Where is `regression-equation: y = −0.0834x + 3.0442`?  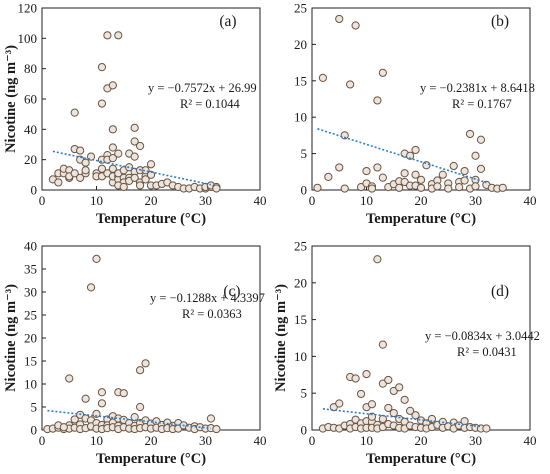
regression-equation: y = −0.0834x + 3.0442 is located at coordinates (482, 336).